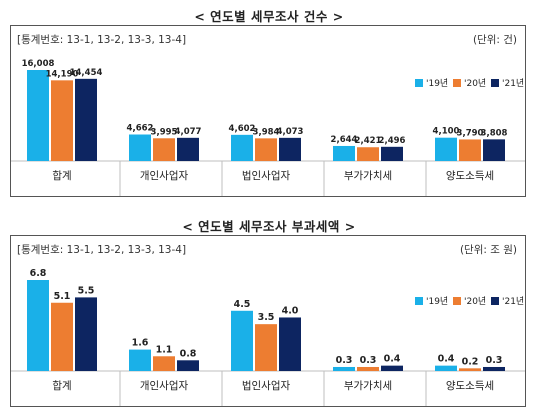 The height and width of the screenshot is (413, 538). Describe the element at coordinates (242, 304) in the screenshot. I see `data-label: 4.5` at that location.